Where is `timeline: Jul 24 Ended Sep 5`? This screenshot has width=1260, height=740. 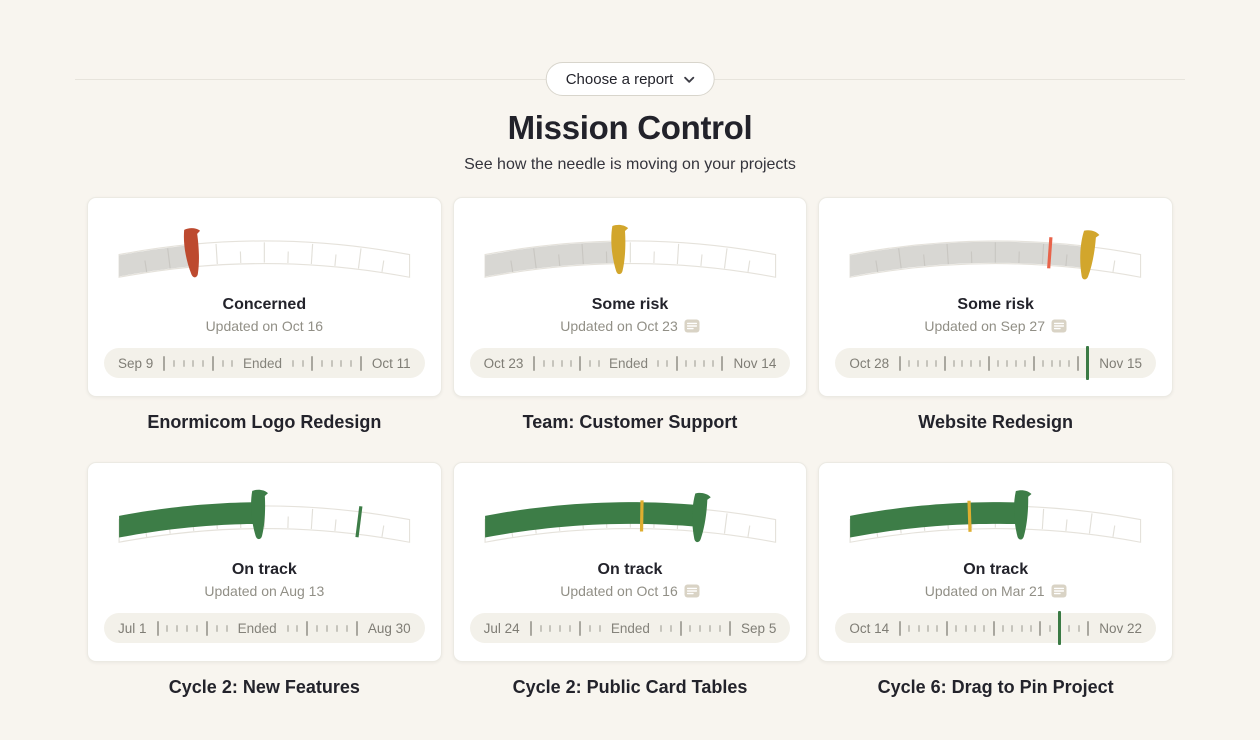 timeline: Jul 24 Ended Sep 5 is located at coordinates (630, 628).